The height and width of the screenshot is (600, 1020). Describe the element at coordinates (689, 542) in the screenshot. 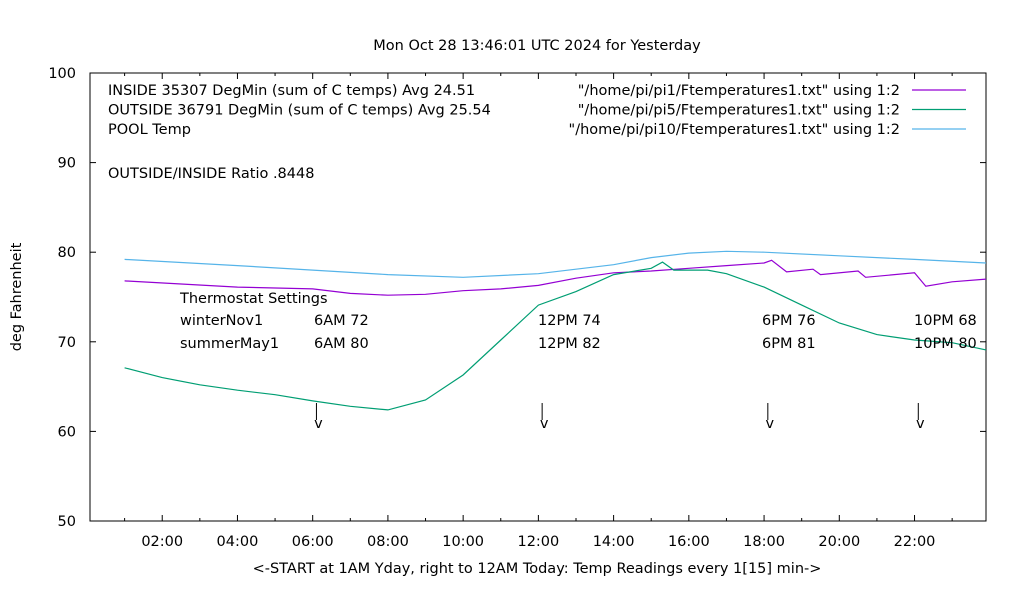

I see `x-tick-label: 16:00` at that location.